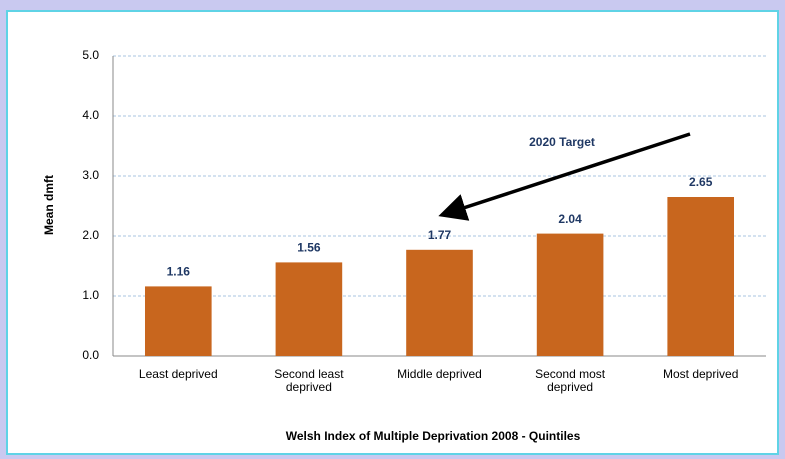 Image resolution: width=785 pixels, height=459 pixels. Describe the element at coordinates (440, 235) in the screenshot. I see `data-label: 1.77` at that location.